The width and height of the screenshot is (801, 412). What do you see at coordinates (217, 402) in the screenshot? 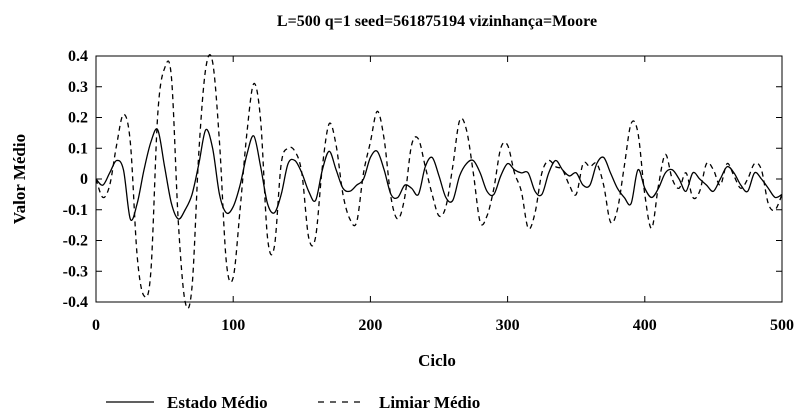
I see `legend-label-estado-medio: Estado Médio` at bounding box center [217, 402].